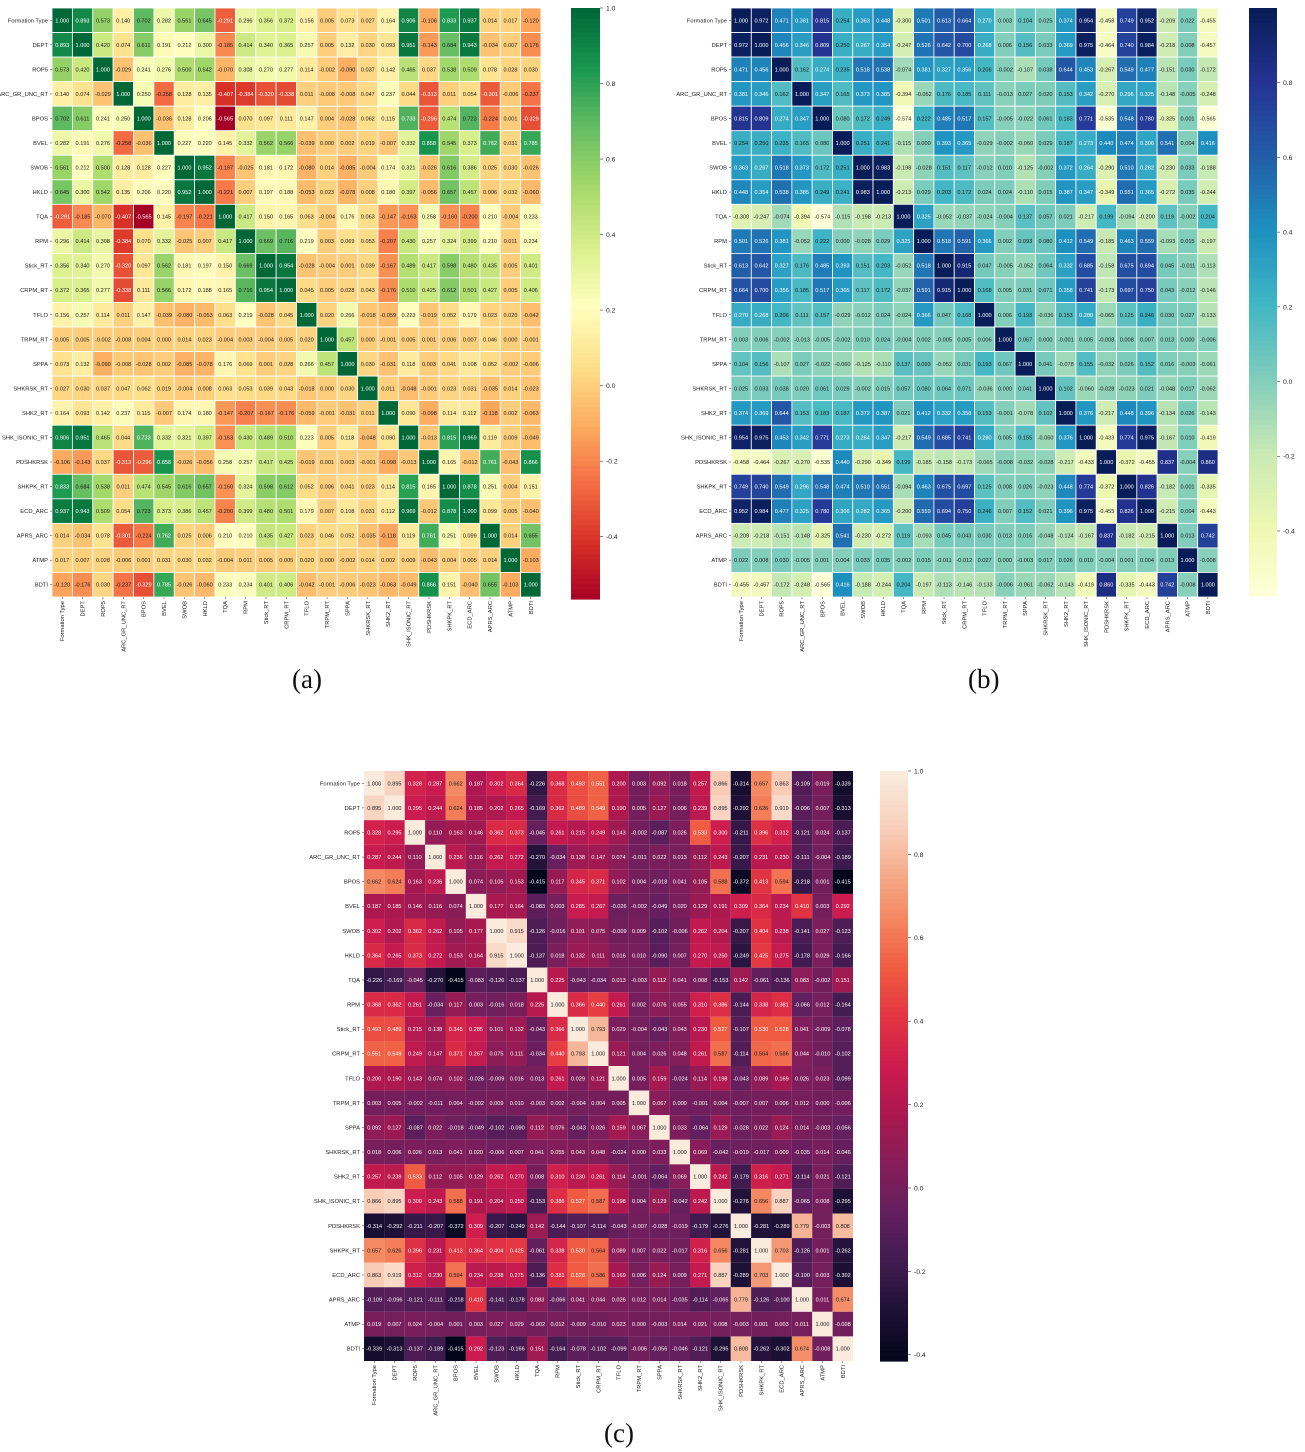  What do you see at coordinates (144, 46) in the screenshot?
I see `cell-value-label-a-1-4: 0.611` at bounding box center [144, 46].